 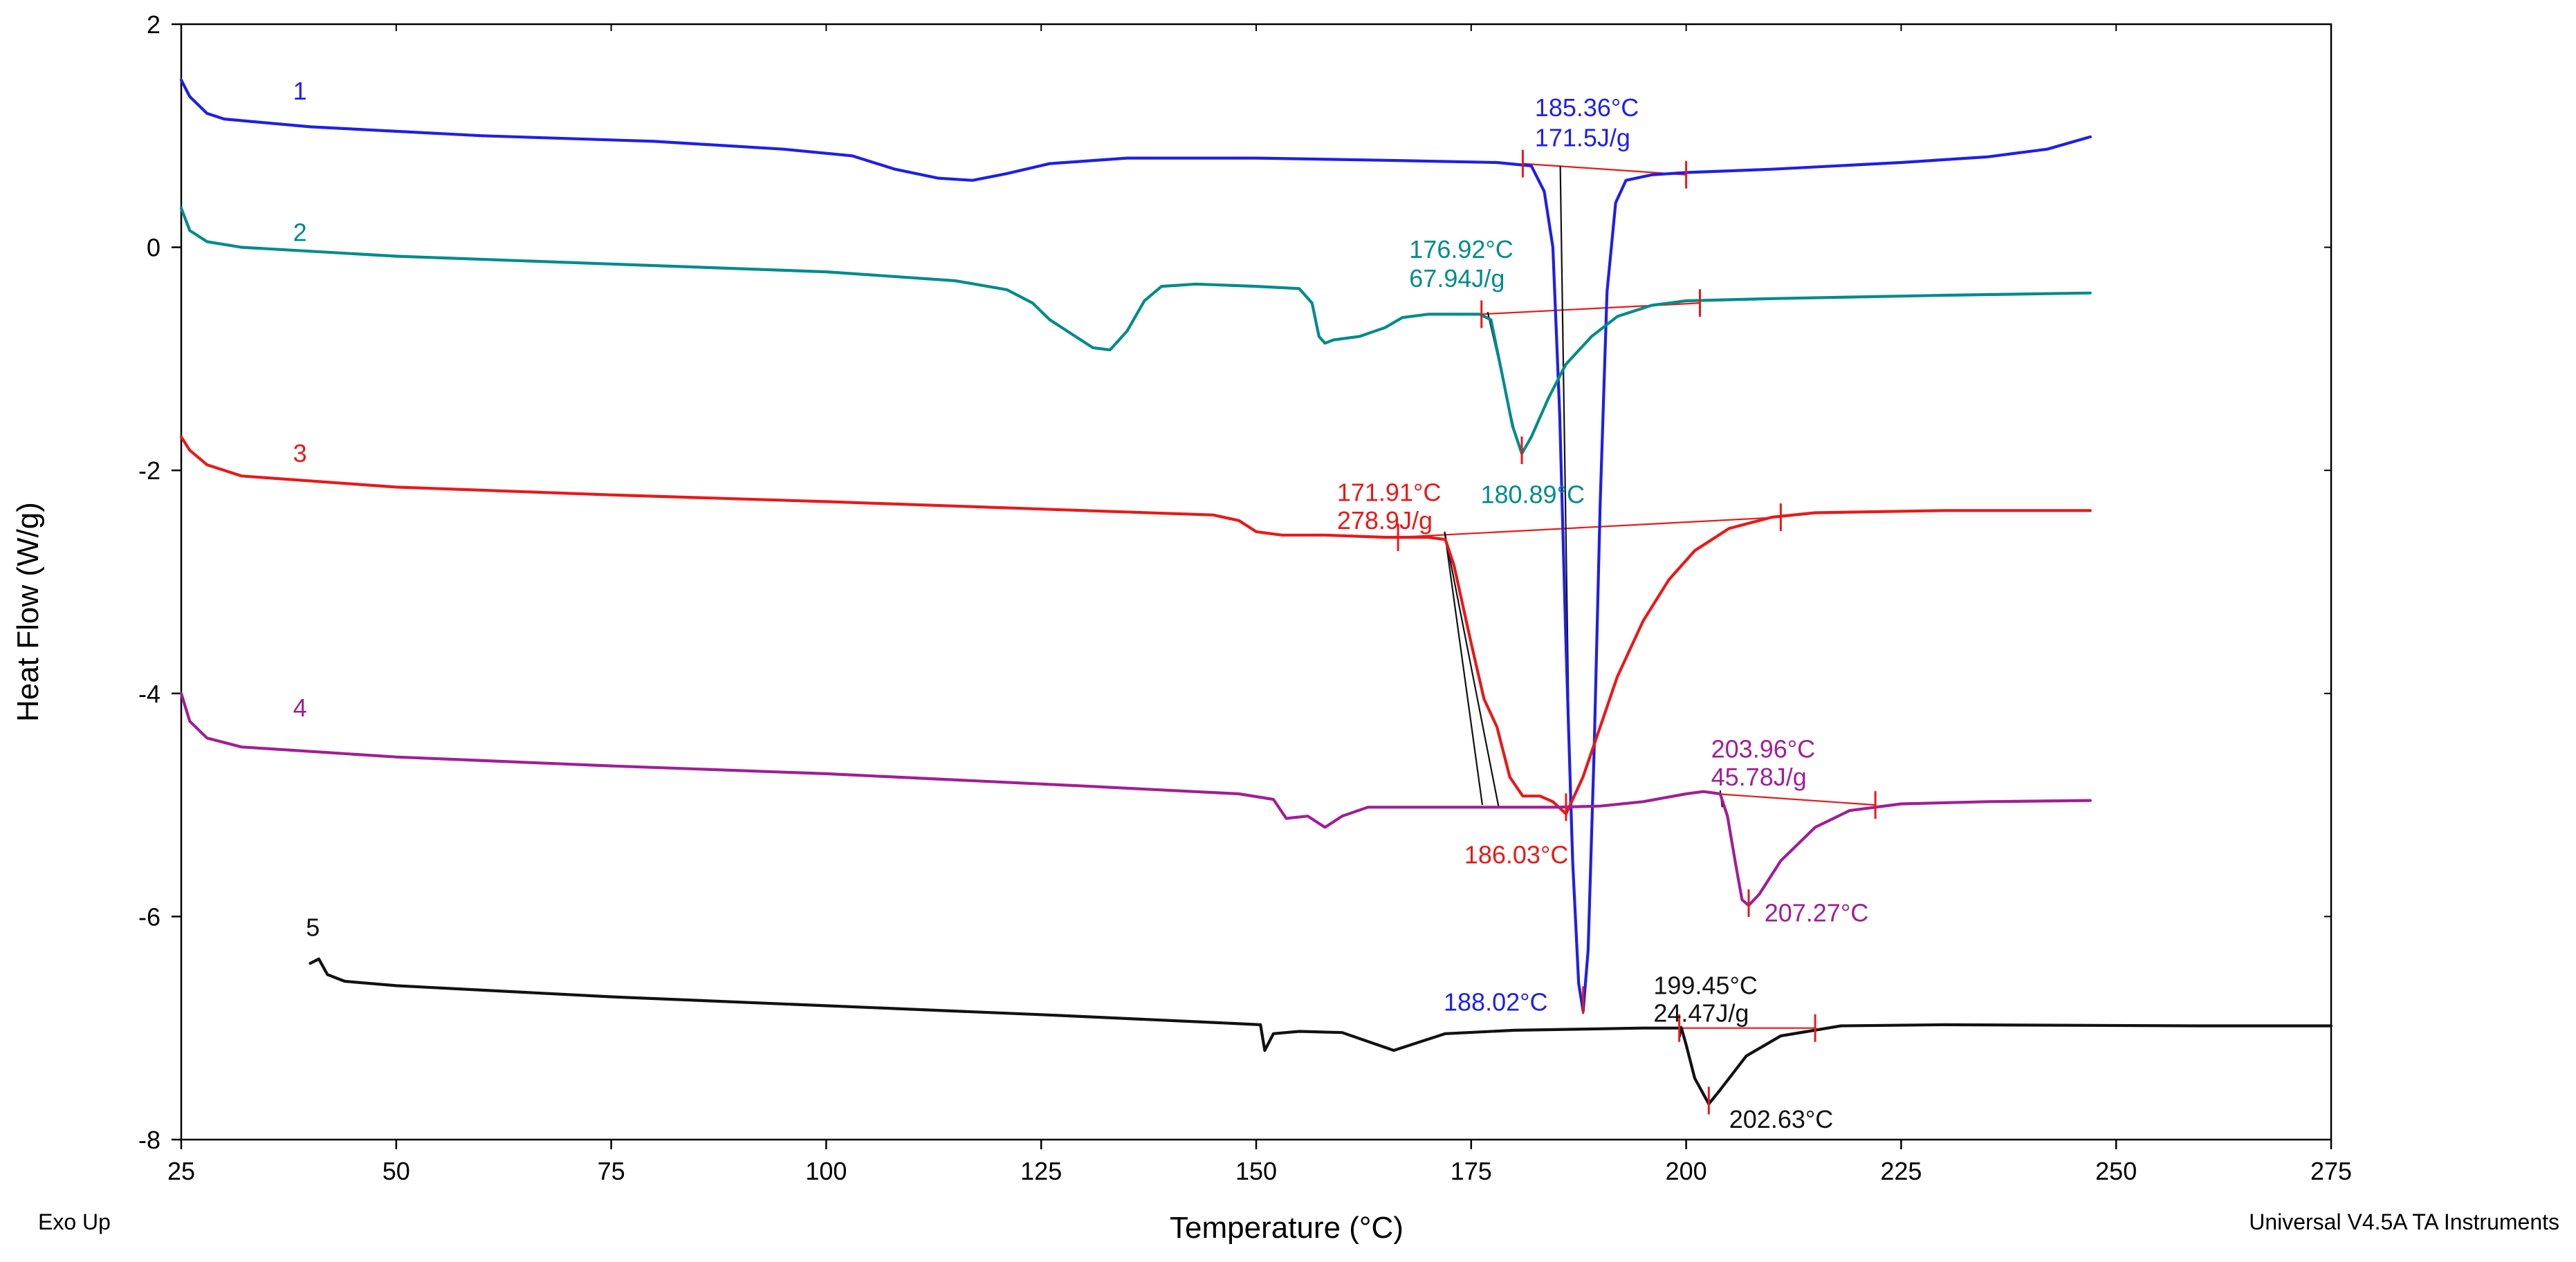 What do you see at coordinates (313, 927) in the screenshot?
I see `series-label-5: 5` at bounding box center [313, 927].